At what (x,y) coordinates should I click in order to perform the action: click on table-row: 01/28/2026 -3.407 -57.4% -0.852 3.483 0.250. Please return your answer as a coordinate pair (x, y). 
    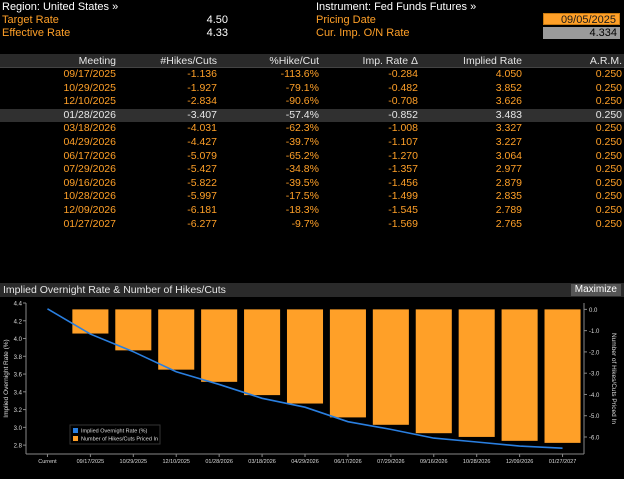
    Looking at the image, I should click on (312, 115).